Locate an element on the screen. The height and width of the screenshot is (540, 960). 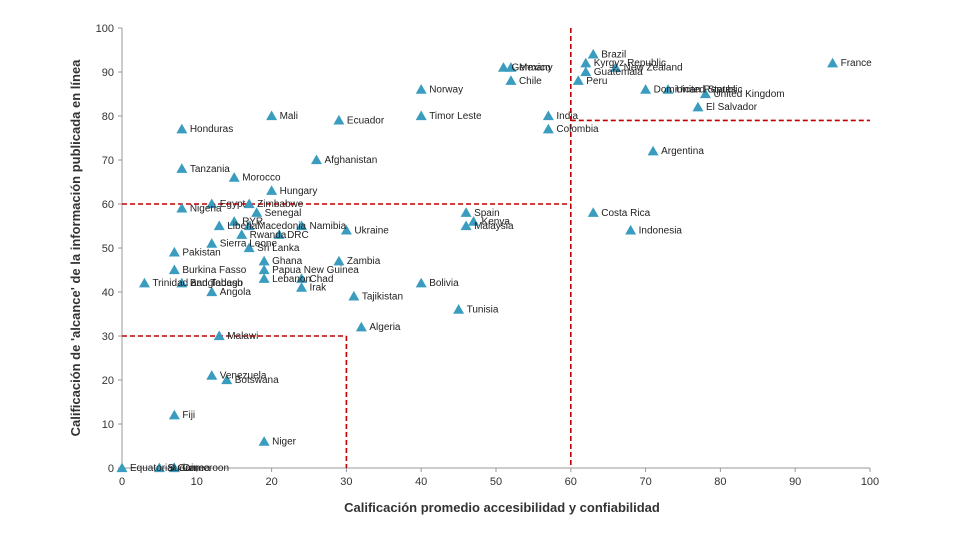
data-point-label: Burkina Fasso is located at coordinates (214, 270).